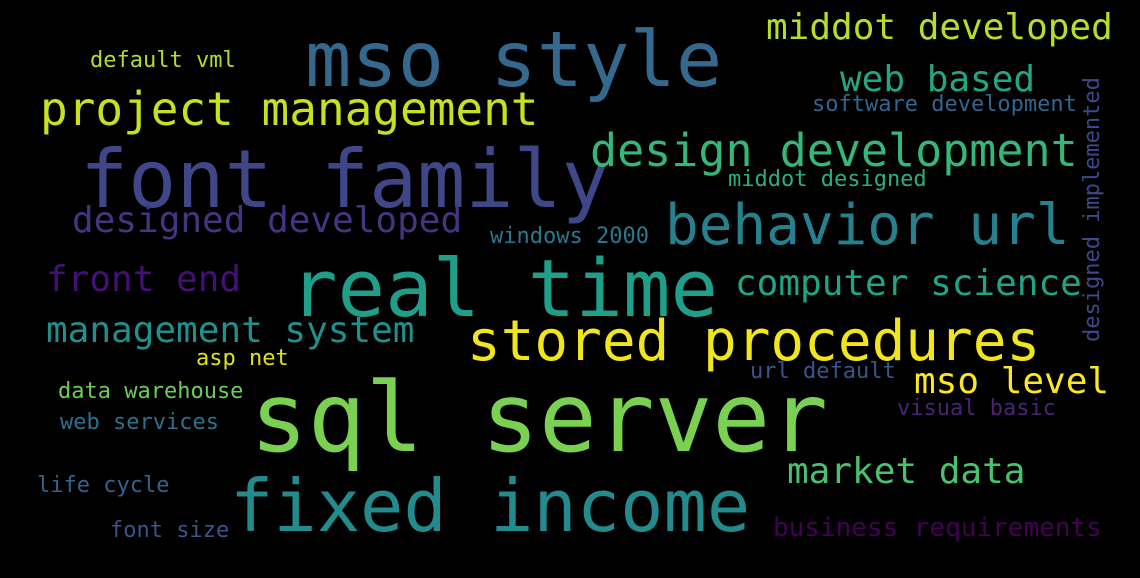  Describe the element at coordinates (504, 289) in the screenshot. I see `word-real-time: real time` at that location.